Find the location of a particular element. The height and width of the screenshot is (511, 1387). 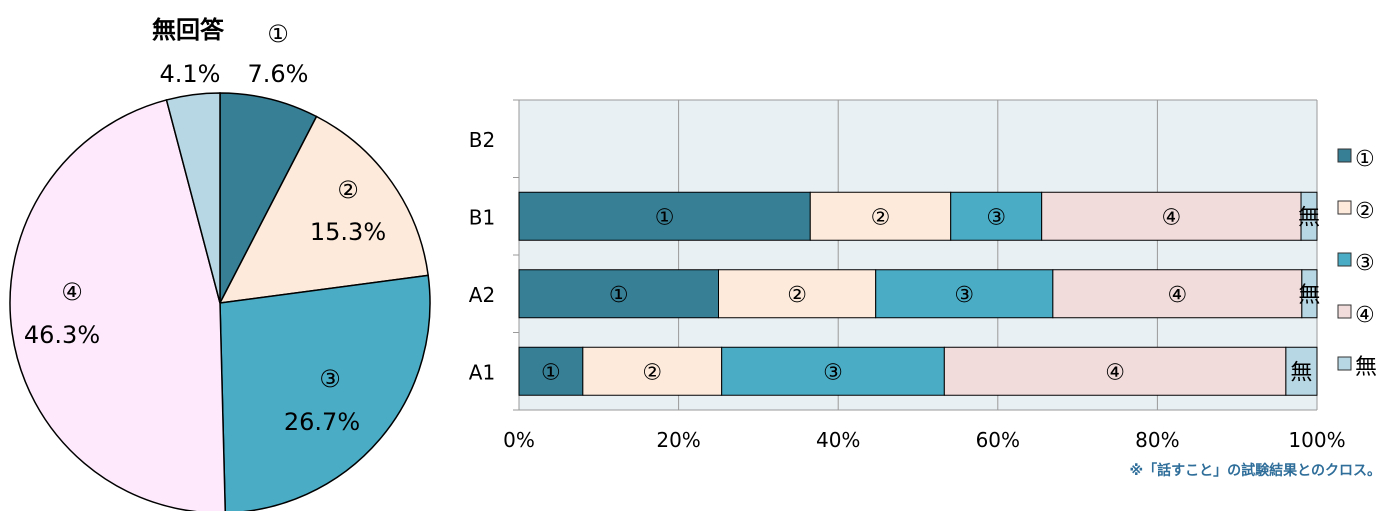

pie-slice-name: 無回答 is located at coordinates (188, 30).